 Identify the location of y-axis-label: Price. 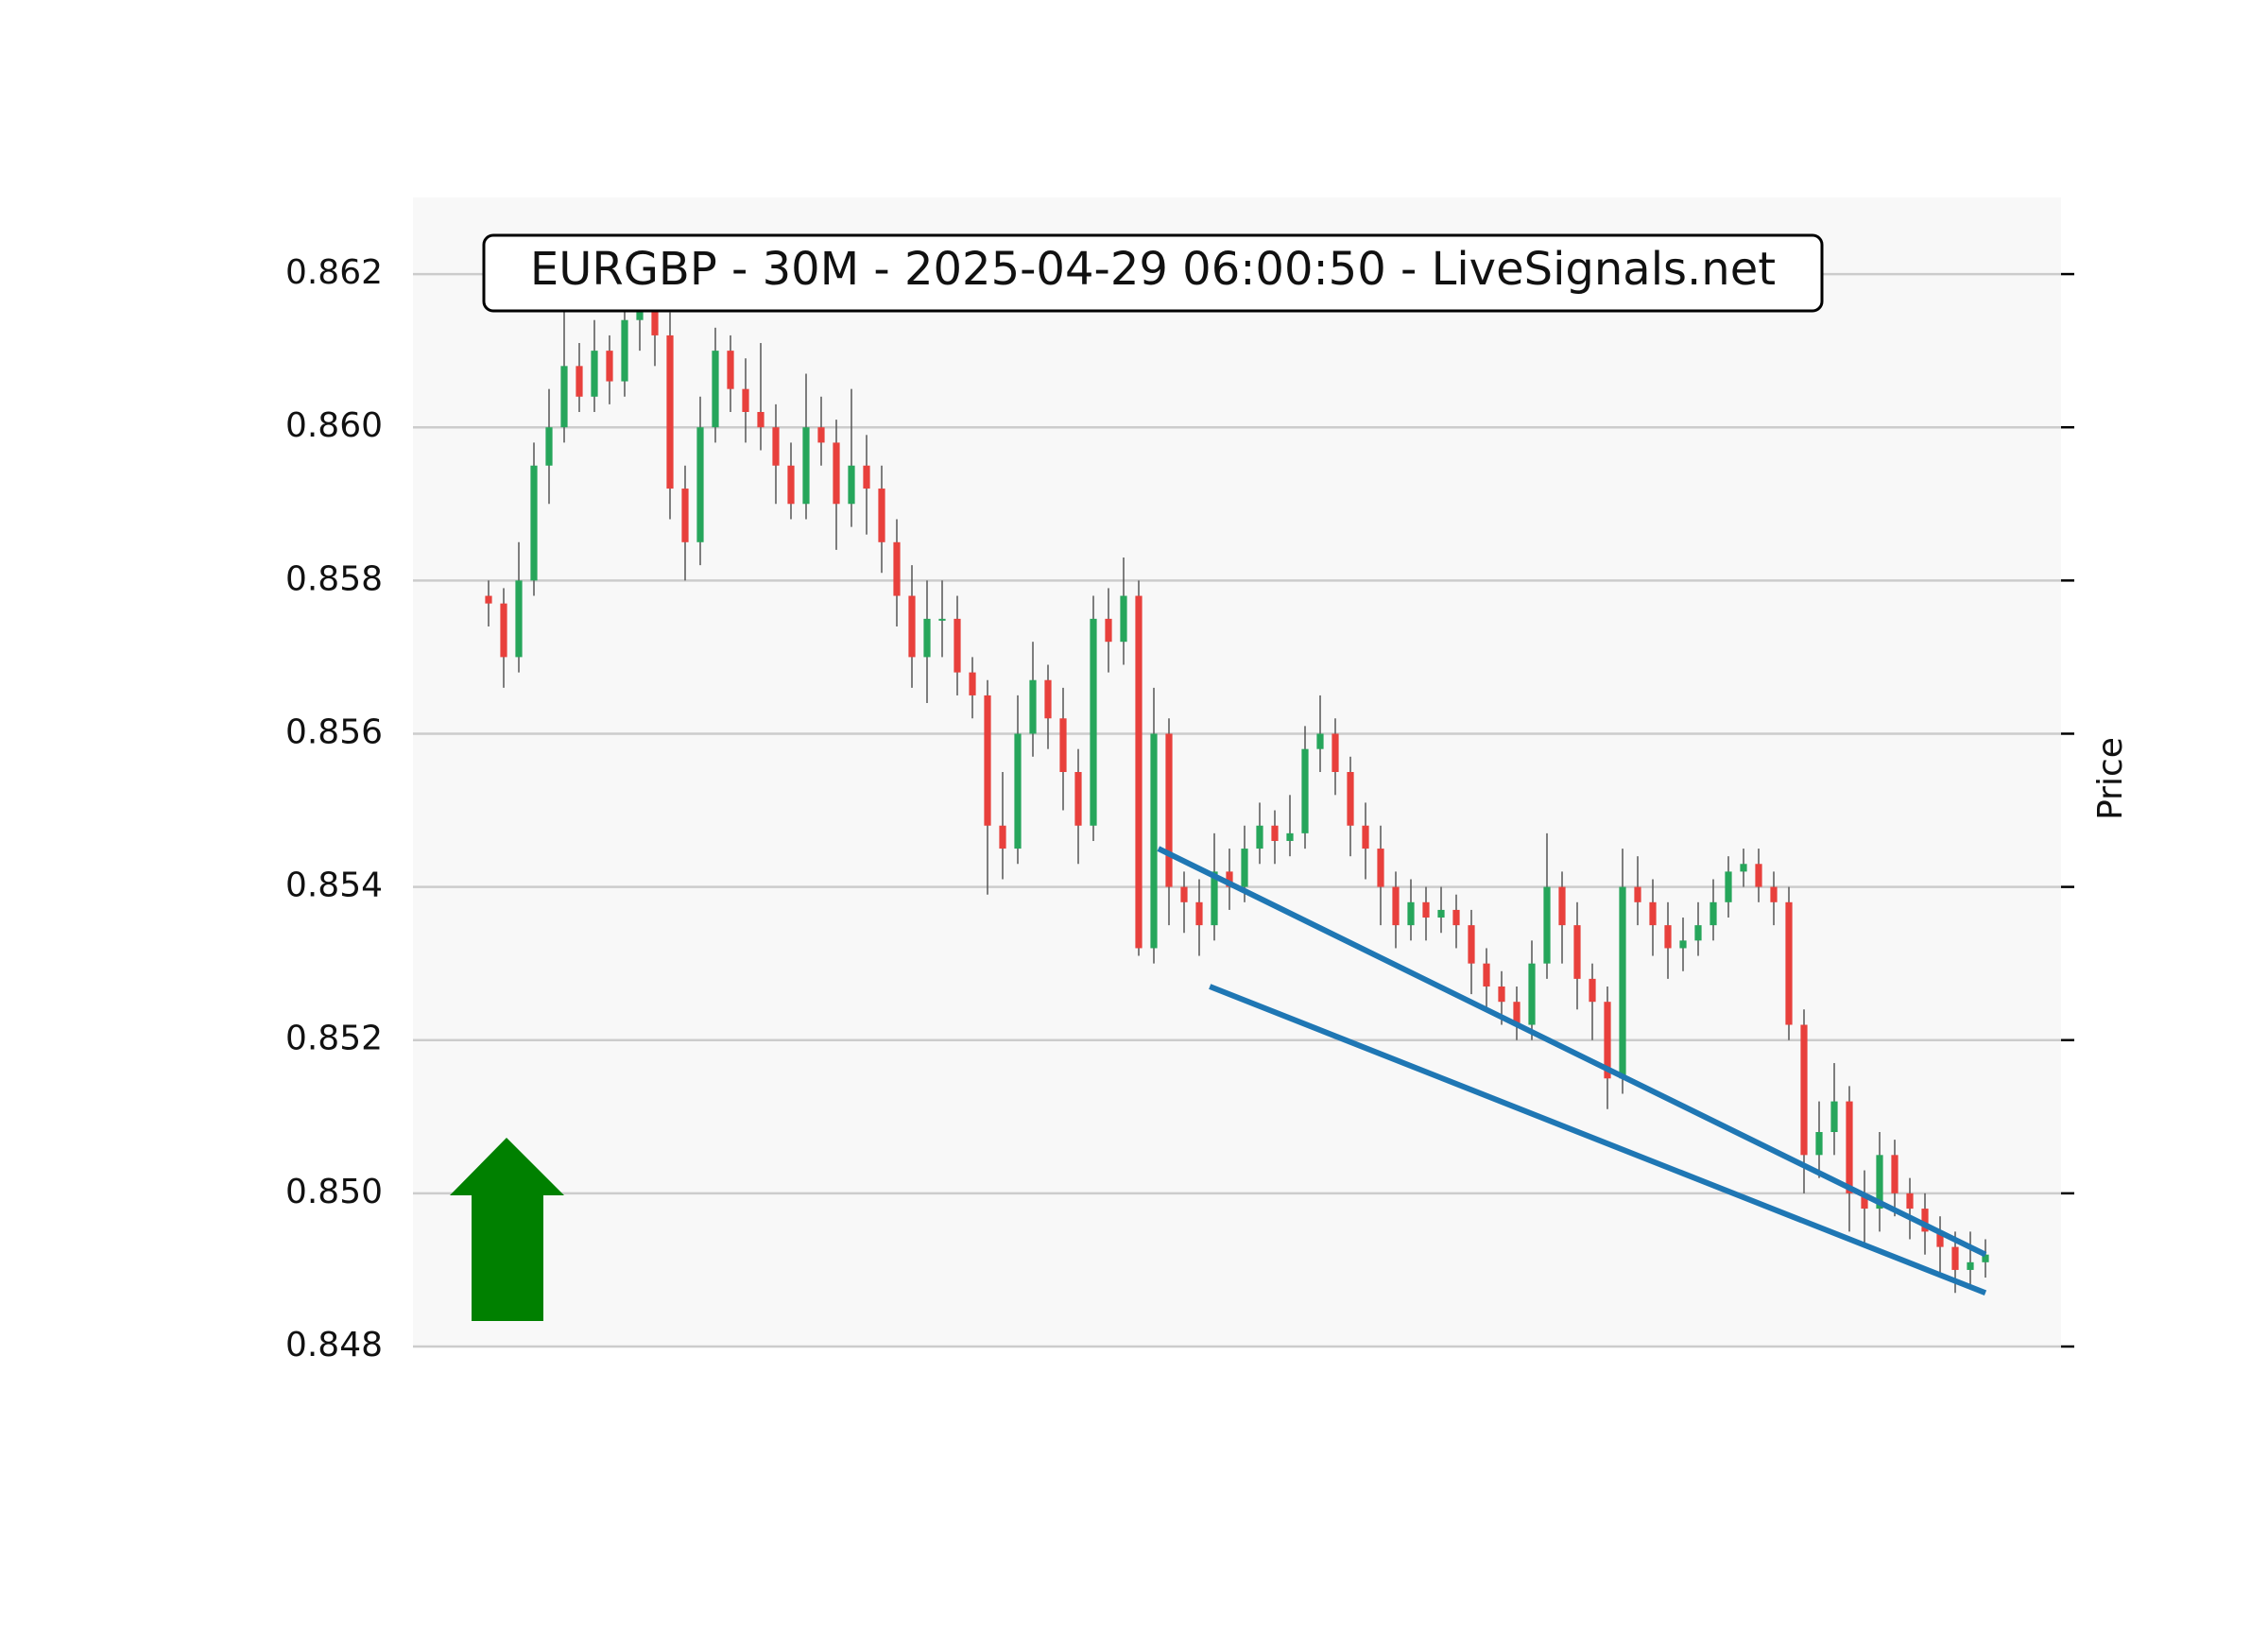
(2110, 779).